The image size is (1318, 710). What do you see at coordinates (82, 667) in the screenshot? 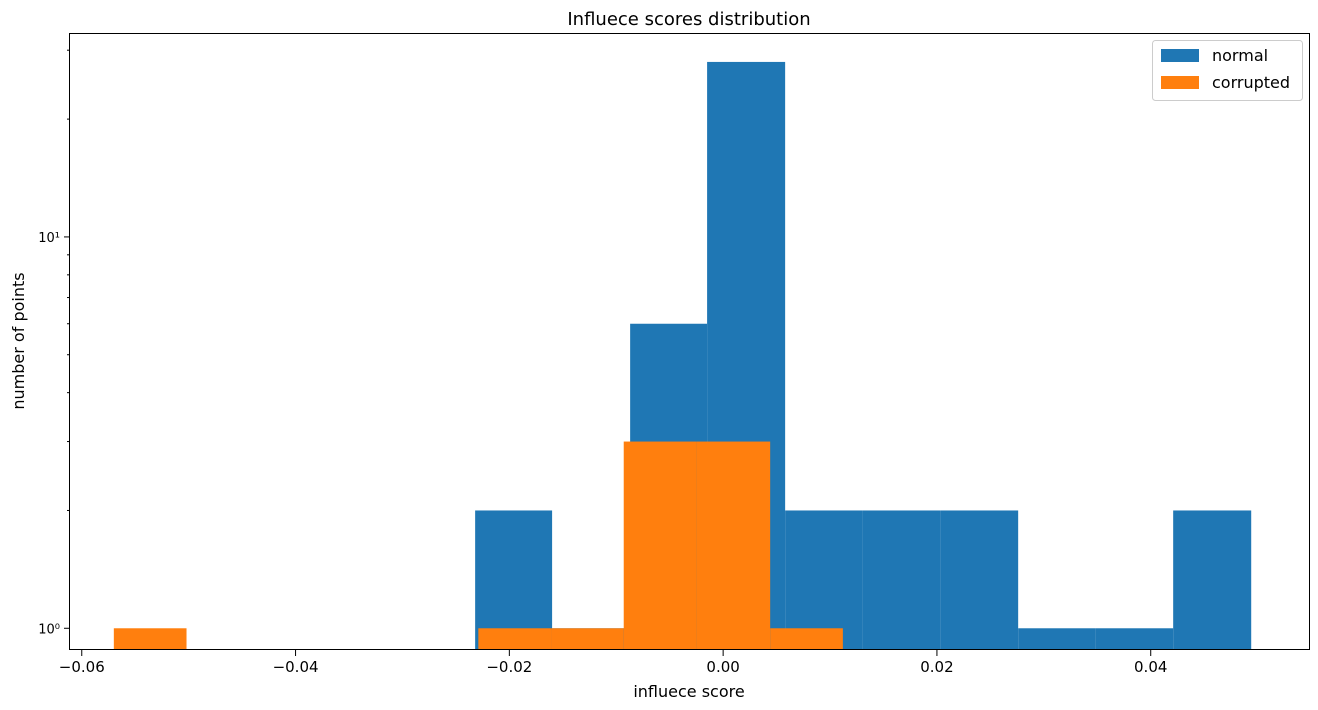
I see `x-tick-label: −0.06` at bounding box center [82, 667].